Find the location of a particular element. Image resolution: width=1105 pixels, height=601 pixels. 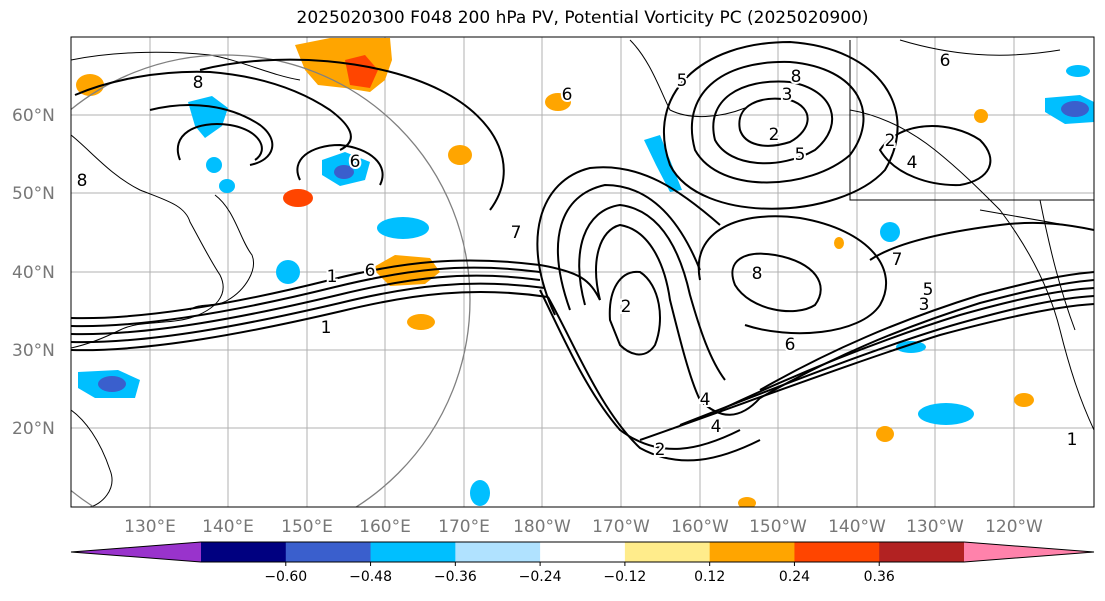

lon-label: 140°W is located at coordinates (857, 527).